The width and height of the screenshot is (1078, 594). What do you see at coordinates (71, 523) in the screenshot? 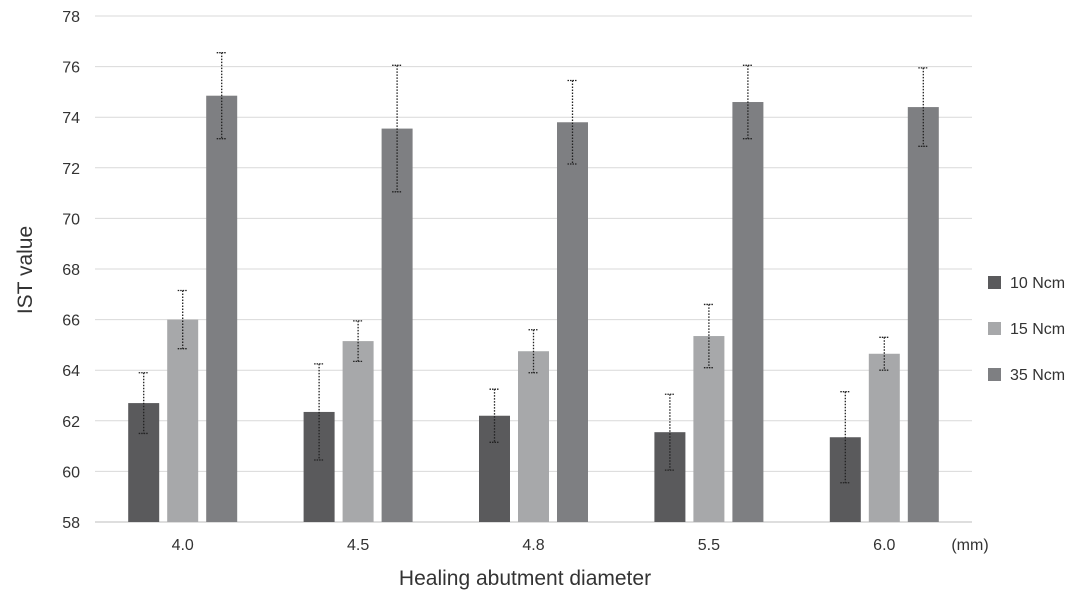
I see `y-tick-label: 58` at bounding box center [71, 523].